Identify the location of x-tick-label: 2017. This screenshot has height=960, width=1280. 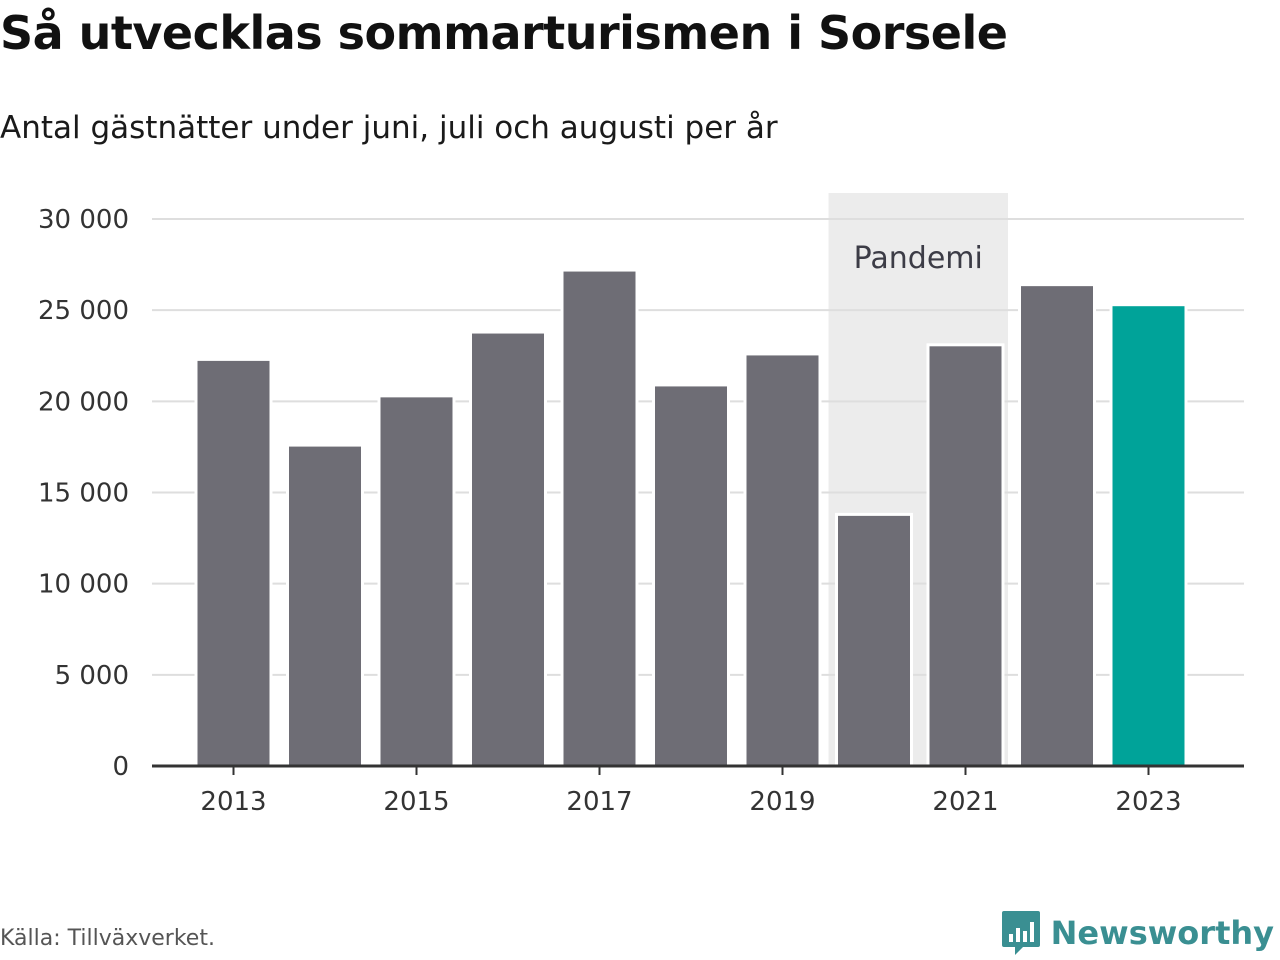
(599, 802).